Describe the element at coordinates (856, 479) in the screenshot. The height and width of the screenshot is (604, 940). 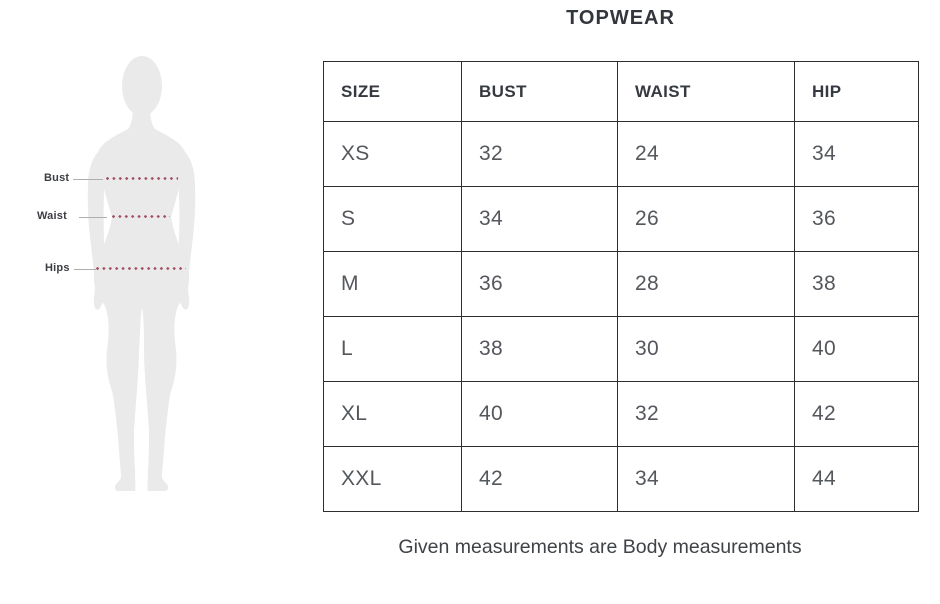
I see `cell-hip: 44` at that location.